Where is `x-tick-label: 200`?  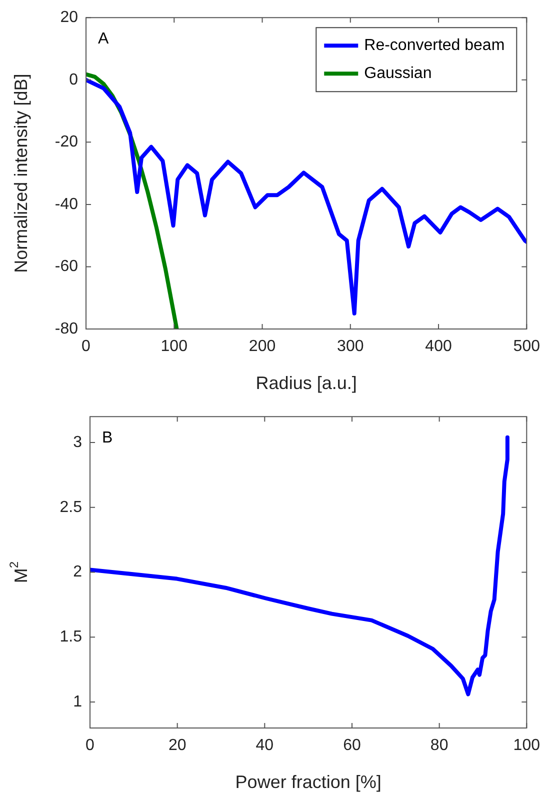
x-tick-label: 200 is located at coordinates (262, 347).